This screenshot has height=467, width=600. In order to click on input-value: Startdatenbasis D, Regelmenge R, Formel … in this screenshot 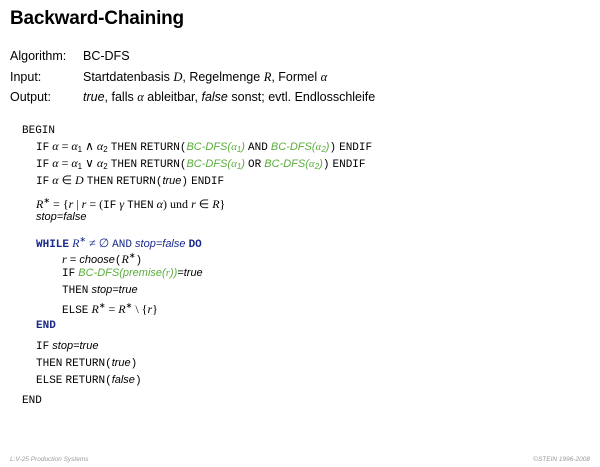, I will do `click(205, 77)`.